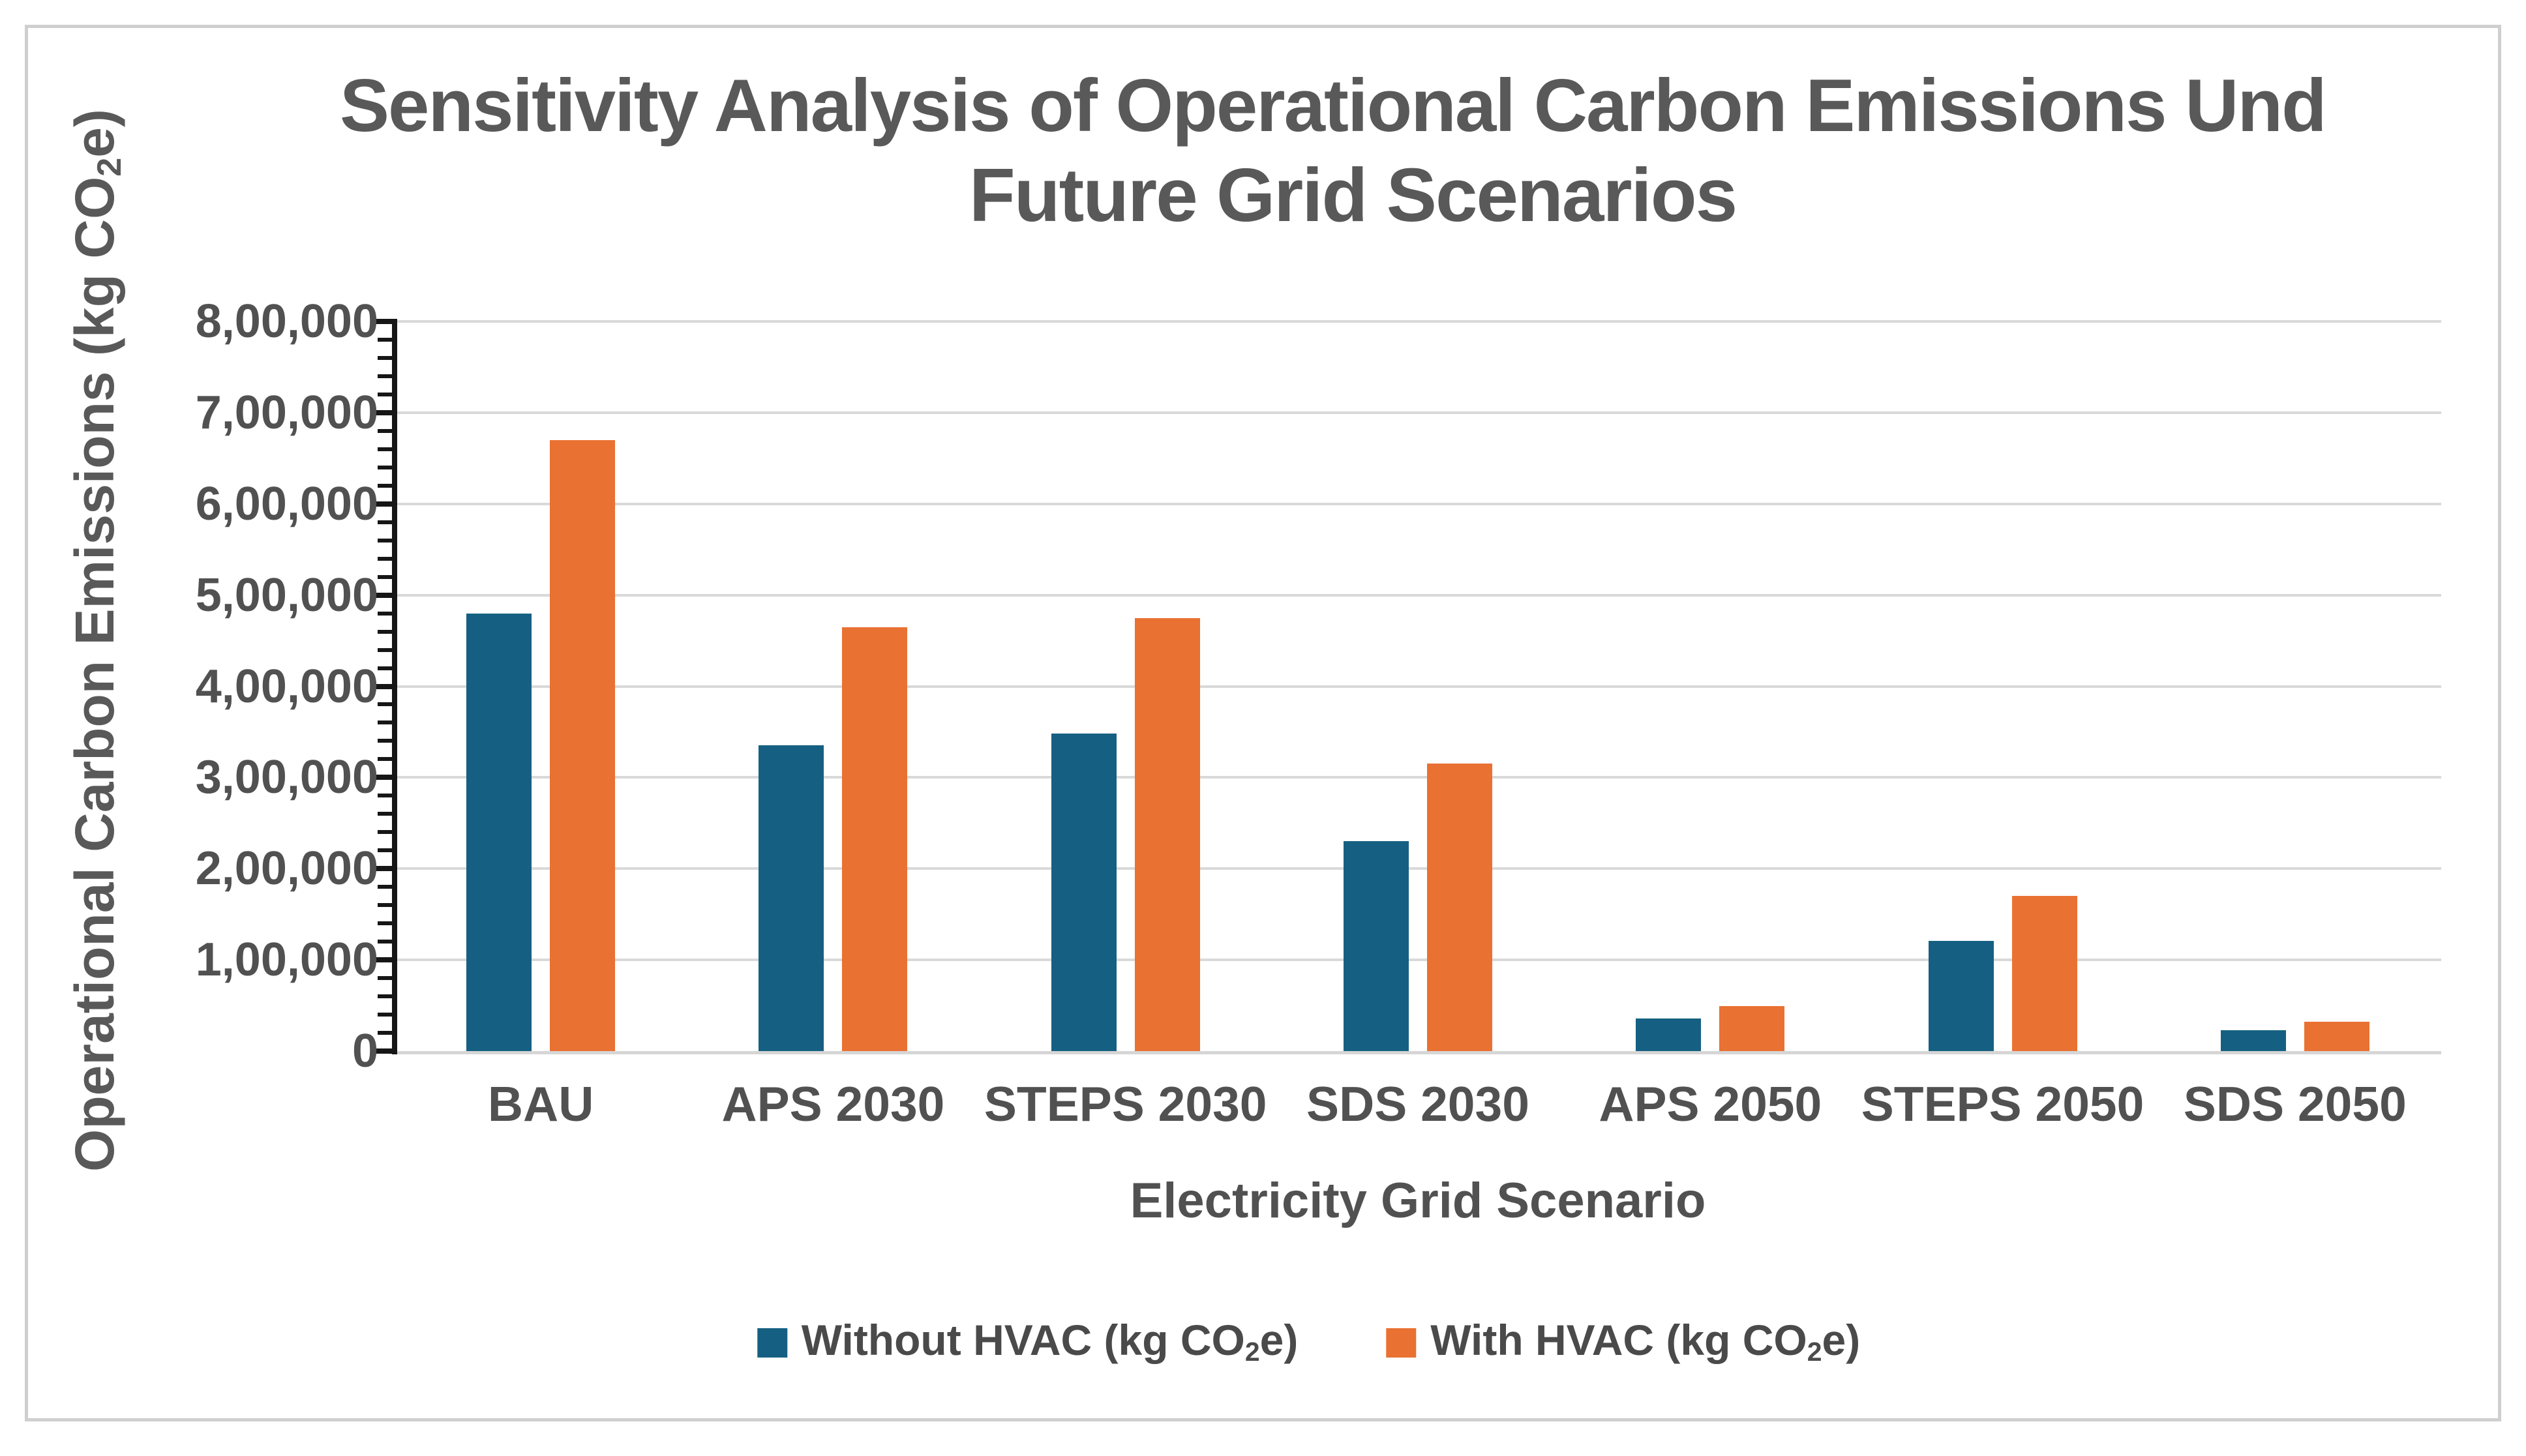 Image resolution: width=2526 pixels, height=1456 pixels. Describe the element at coordinates (286, 777) in the screenshot. I see `y-axis-tick-label: 3,00,000` at that location.